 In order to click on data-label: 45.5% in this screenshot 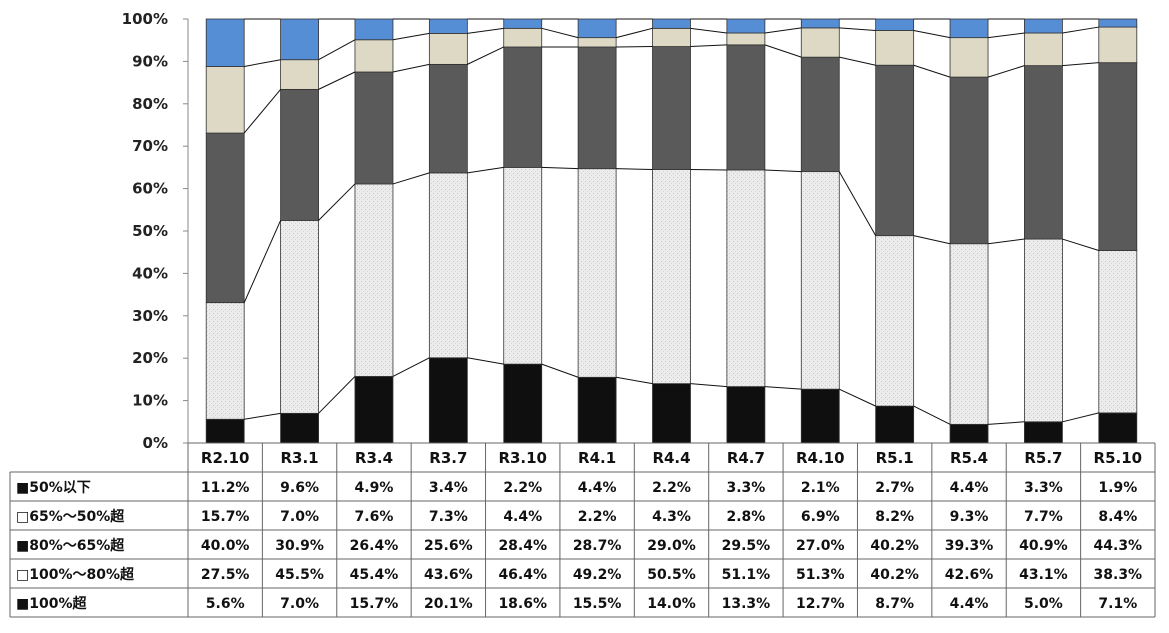, I will do `click(299, 575)`.